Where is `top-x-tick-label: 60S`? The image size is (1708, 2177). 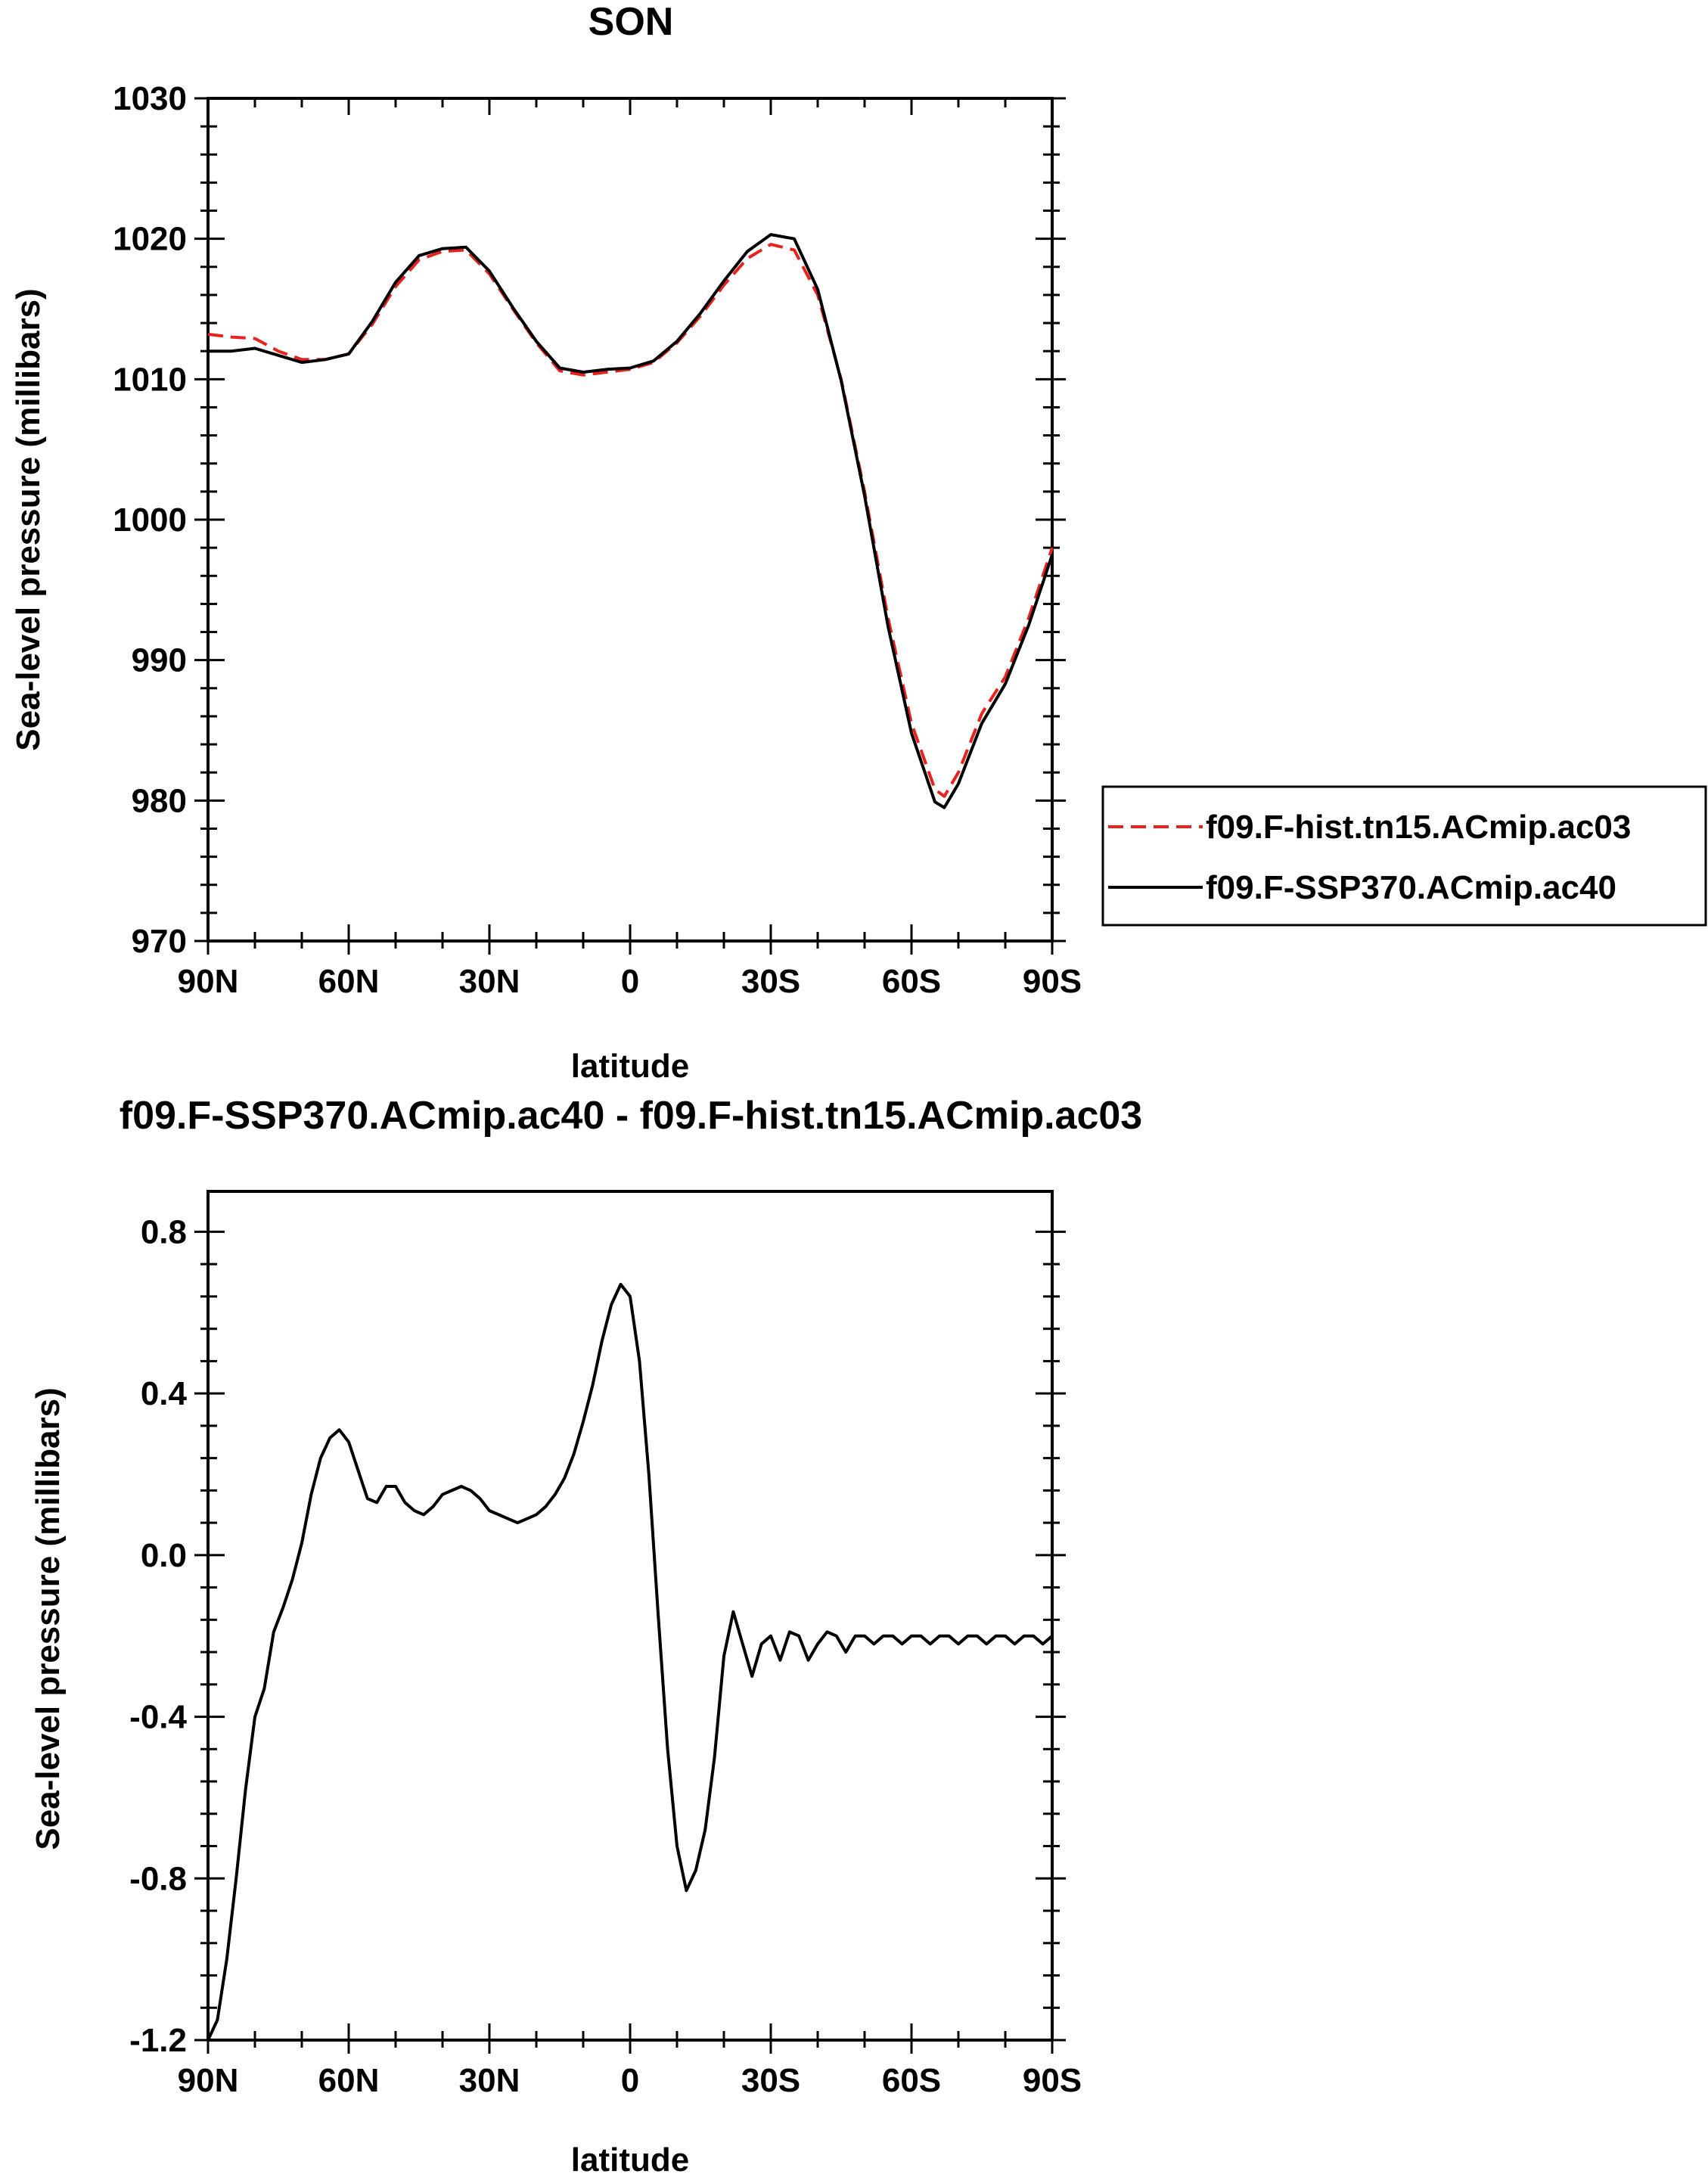 top-x-tick-label: 60S is located at coordinates (912, 981).